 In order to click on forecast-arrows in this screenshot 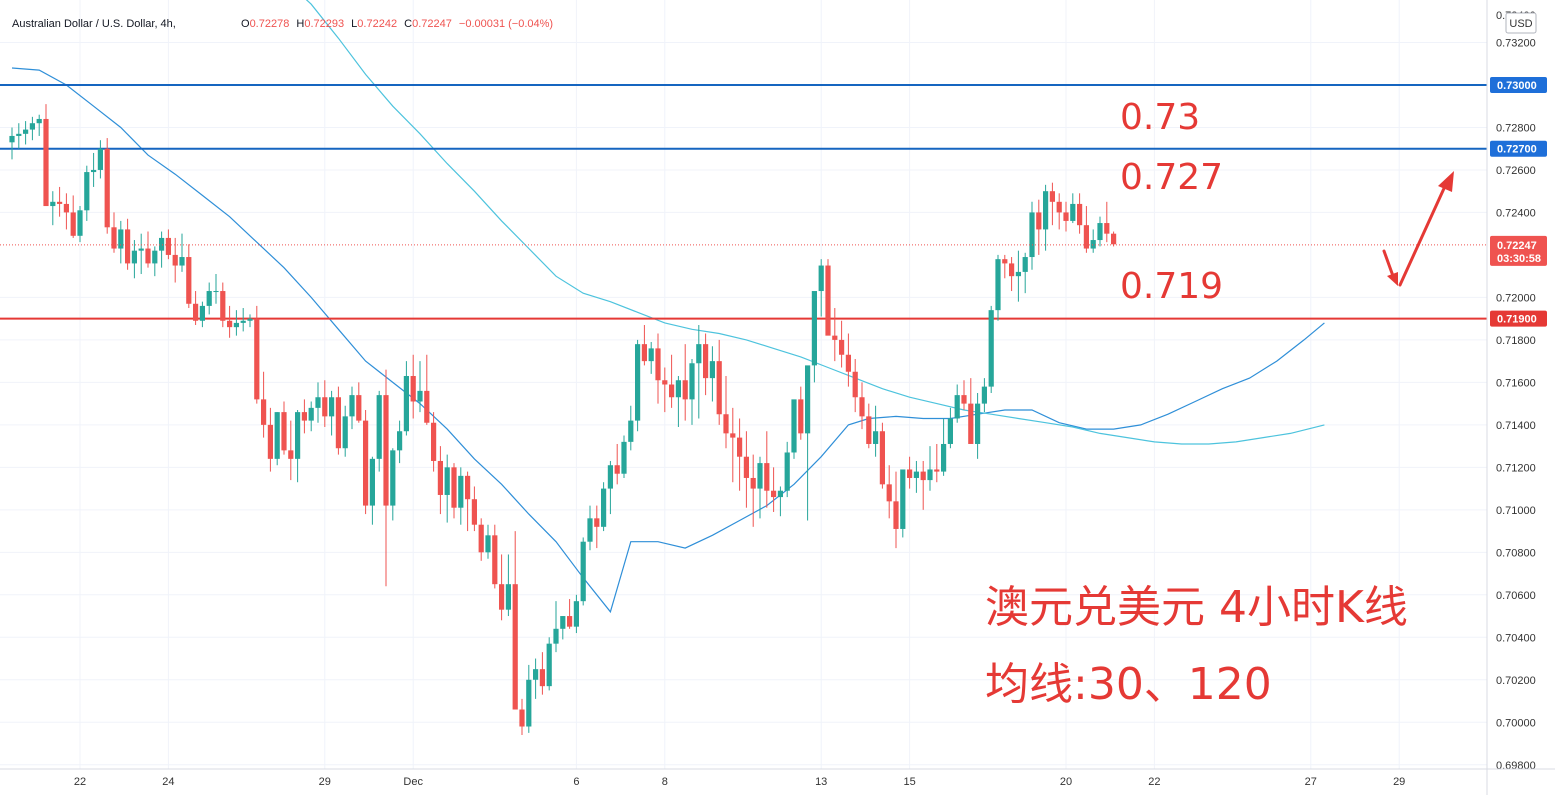, I will do `click(1418, 229)`.